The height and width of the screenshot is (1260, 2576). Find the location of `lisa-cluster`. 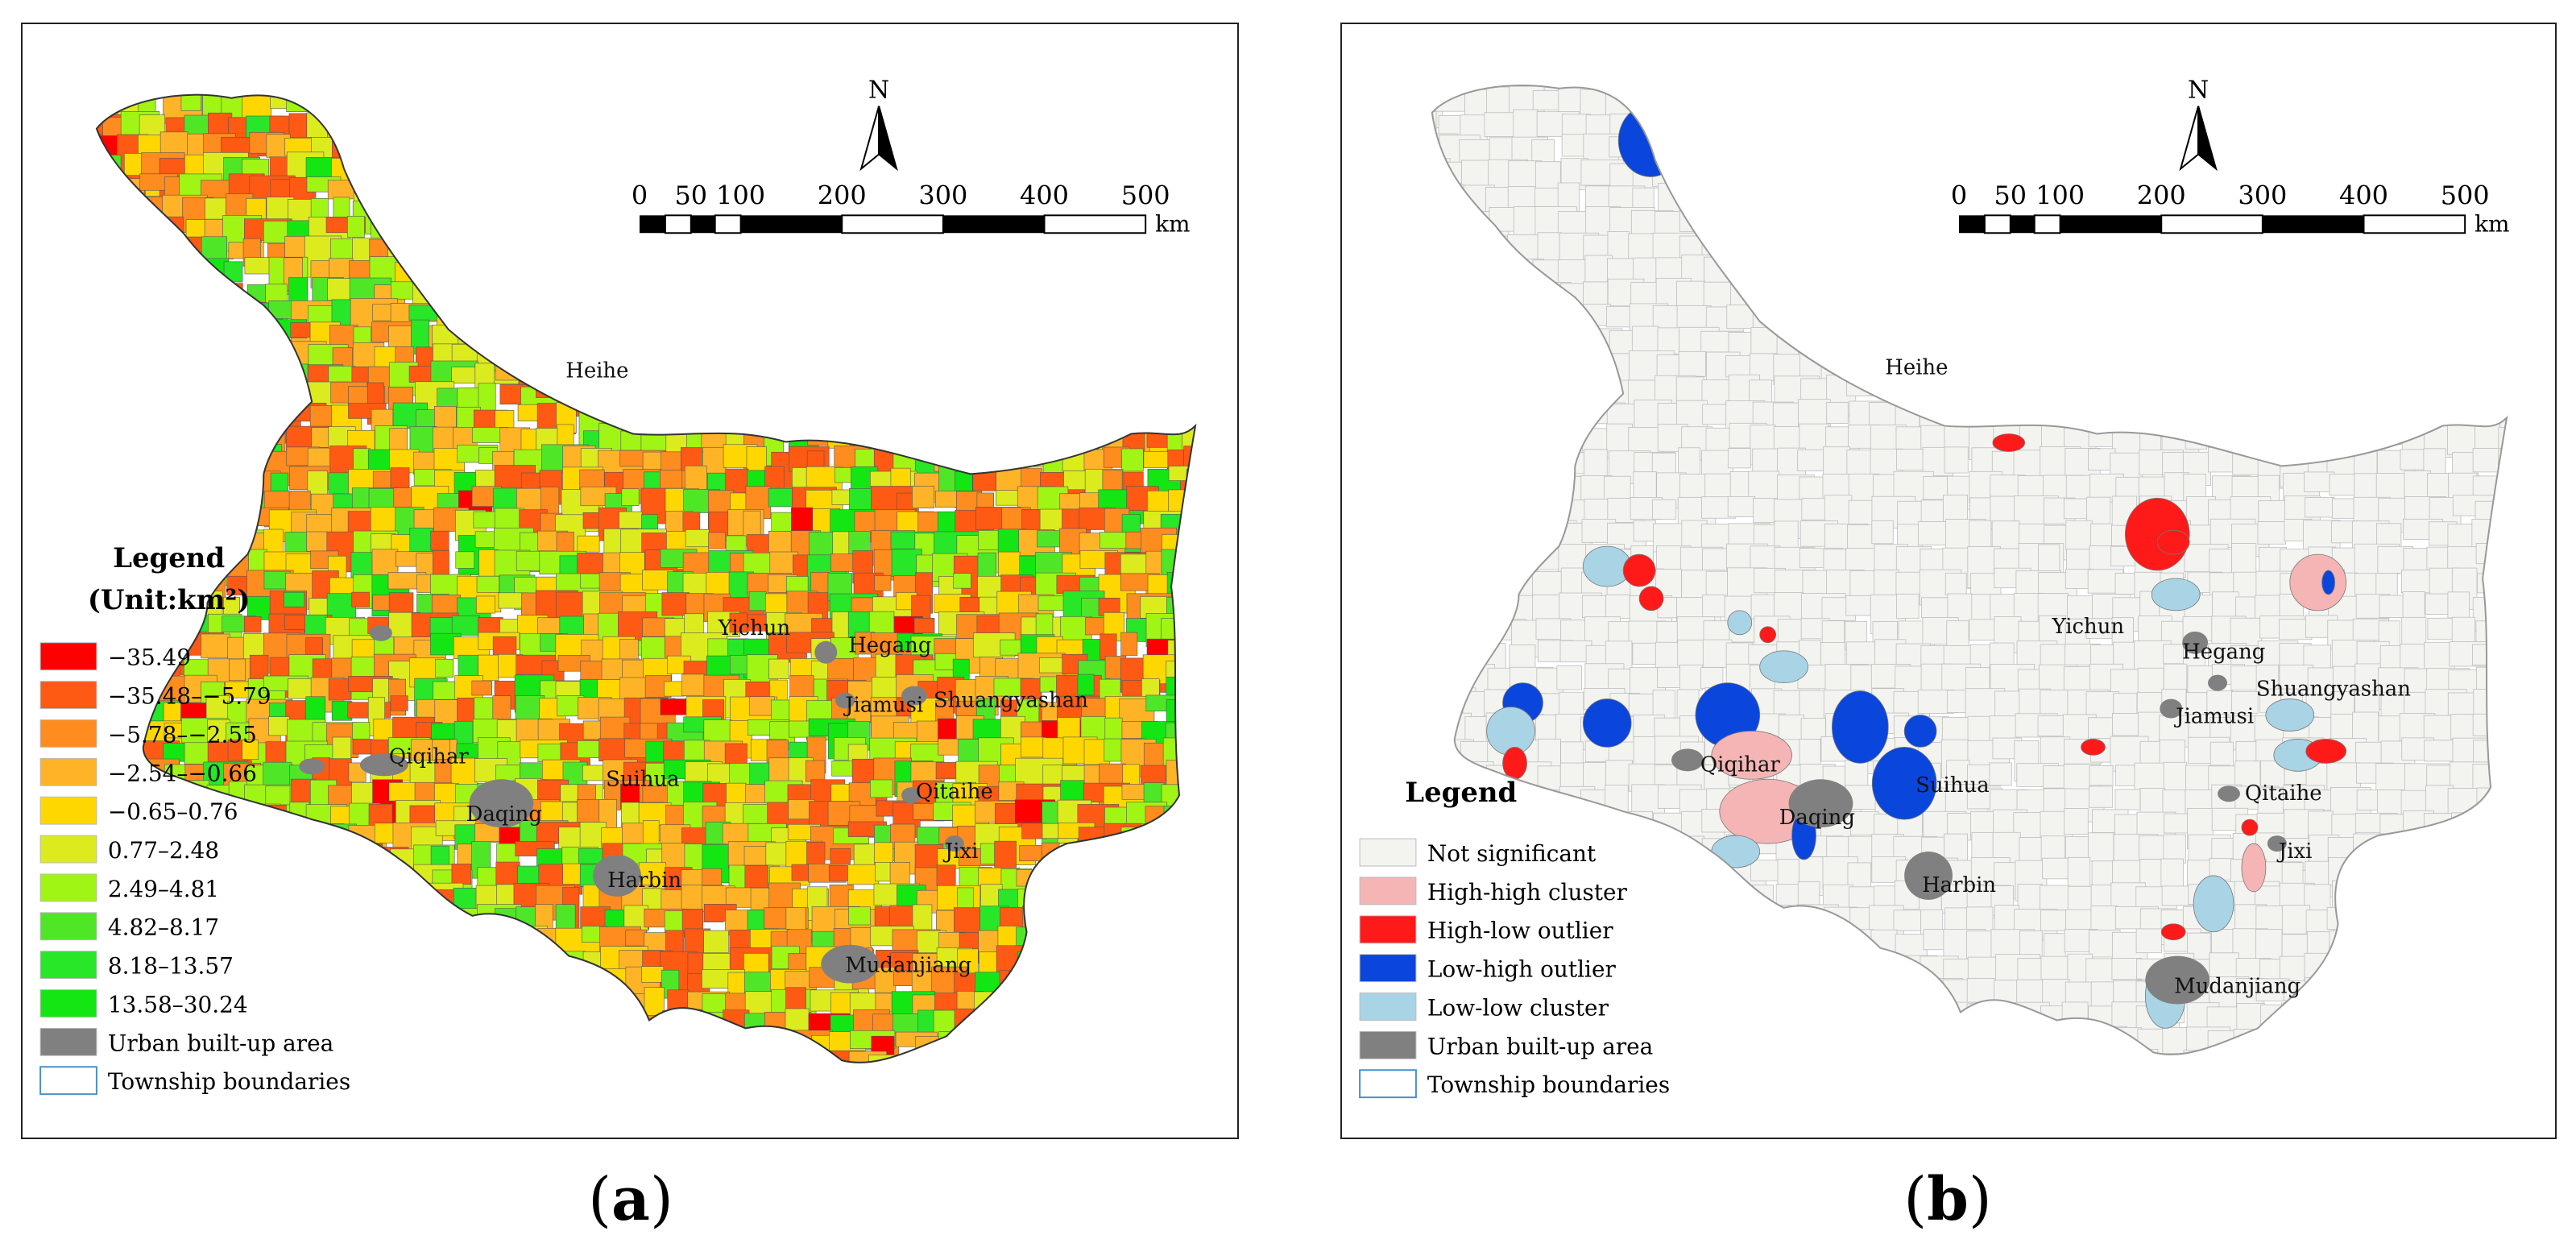

lisa-cluster is located at coordinates (1860, 727).